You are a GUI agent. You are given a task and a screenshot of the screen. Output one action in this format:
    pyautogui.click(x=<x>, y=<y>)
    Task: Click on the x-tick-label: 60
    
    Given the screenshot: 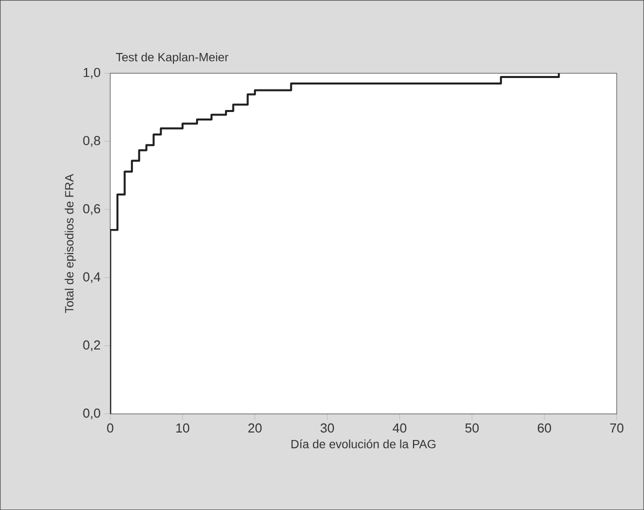 What is the action you would take?
    pyautogui.click(x=545, y=428)
    